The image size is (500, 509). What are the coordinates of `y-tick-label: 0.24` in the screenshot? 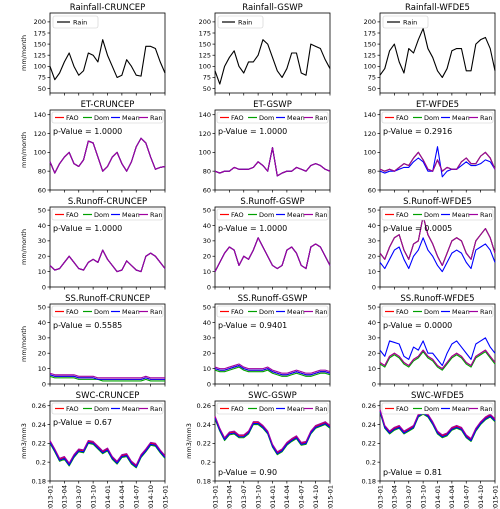 It's located at (369, 425).